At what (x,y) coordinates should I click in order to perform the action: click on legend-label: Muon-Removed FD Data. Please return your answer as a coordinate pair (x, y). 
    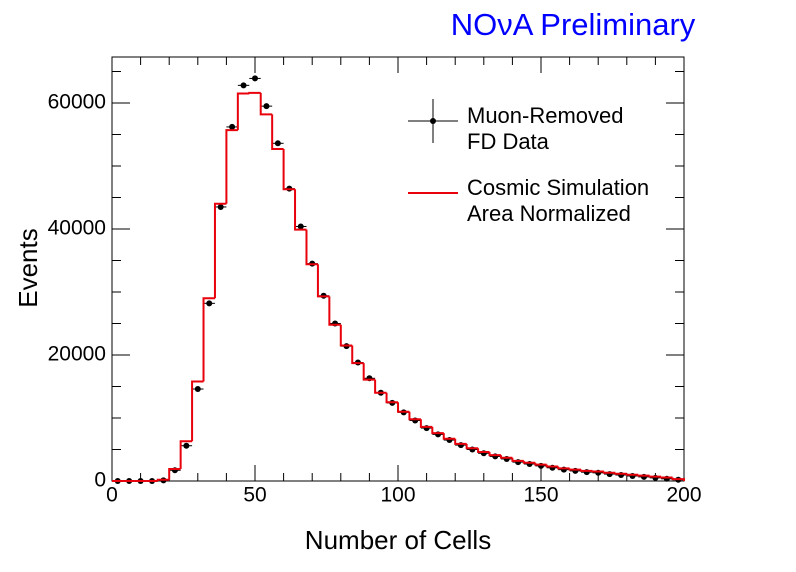
    Looking at the image, I should click on (545, 128).